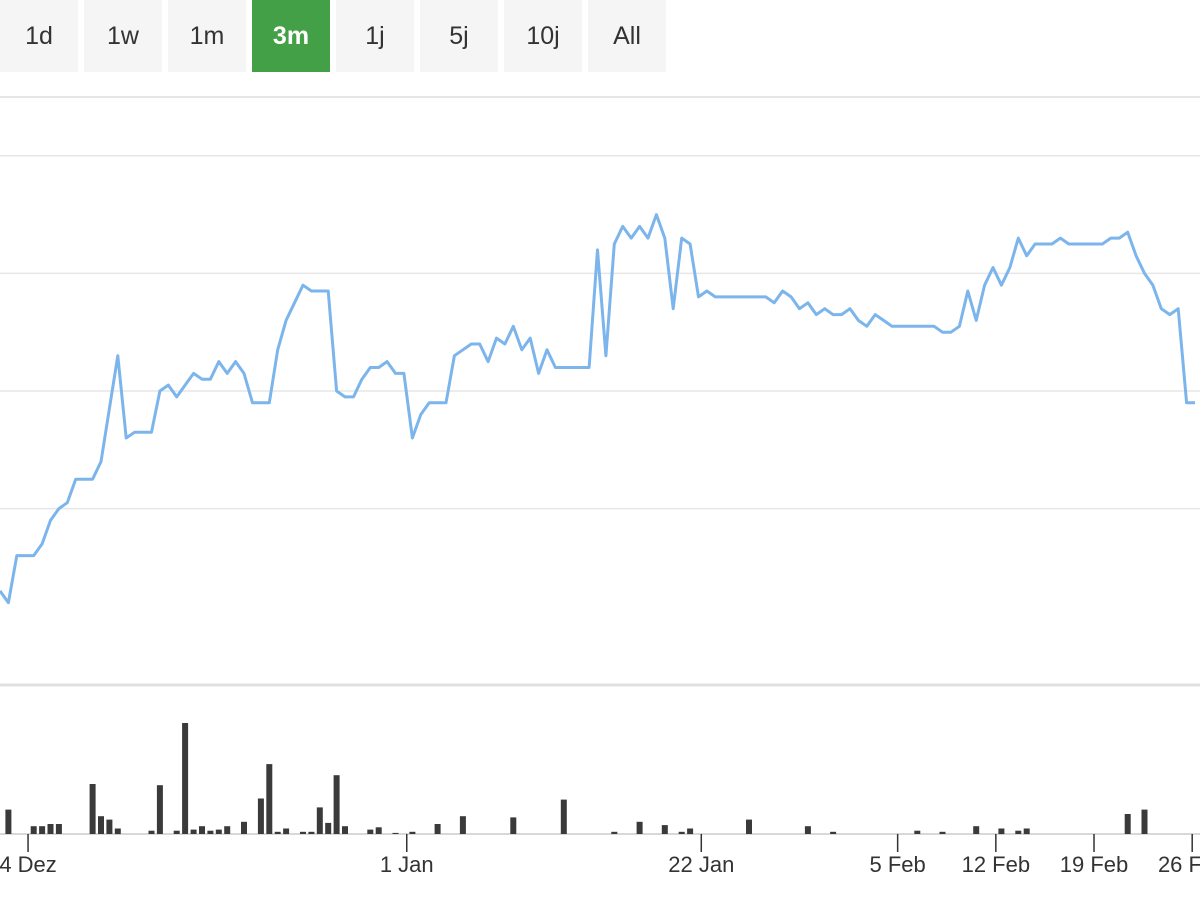 This screenshot has width=1200, height=900. I want to click on x-tick-label: 22 Jan, so click(701, 864).